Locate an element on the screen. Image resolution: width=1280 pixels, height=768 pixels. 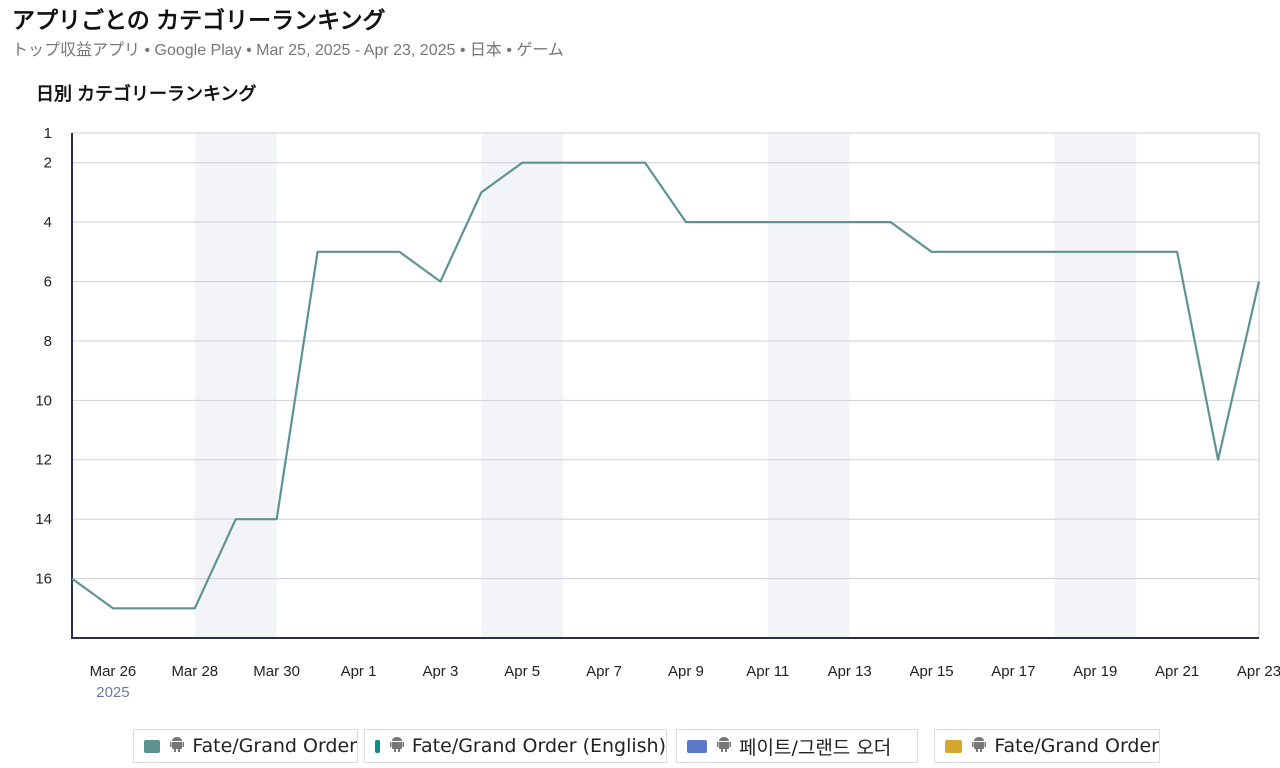
x-tick-label: Apr 17 is located at coordinates (1013, 671).